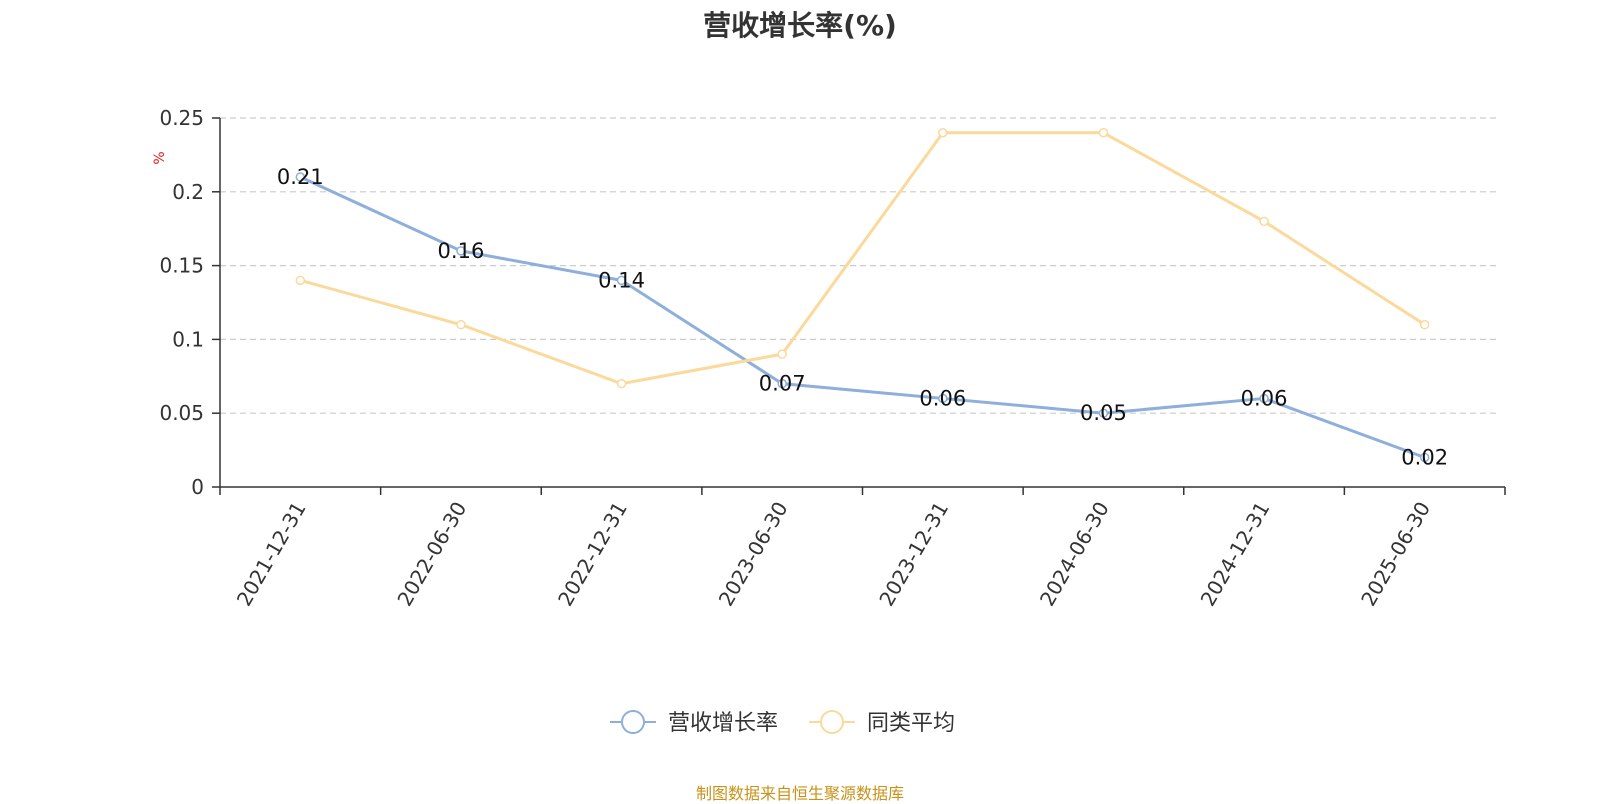 Image resolution: width=1600 pixels, height=804 pixels. I want to click on data-label: 0.21, so click(300, 177).